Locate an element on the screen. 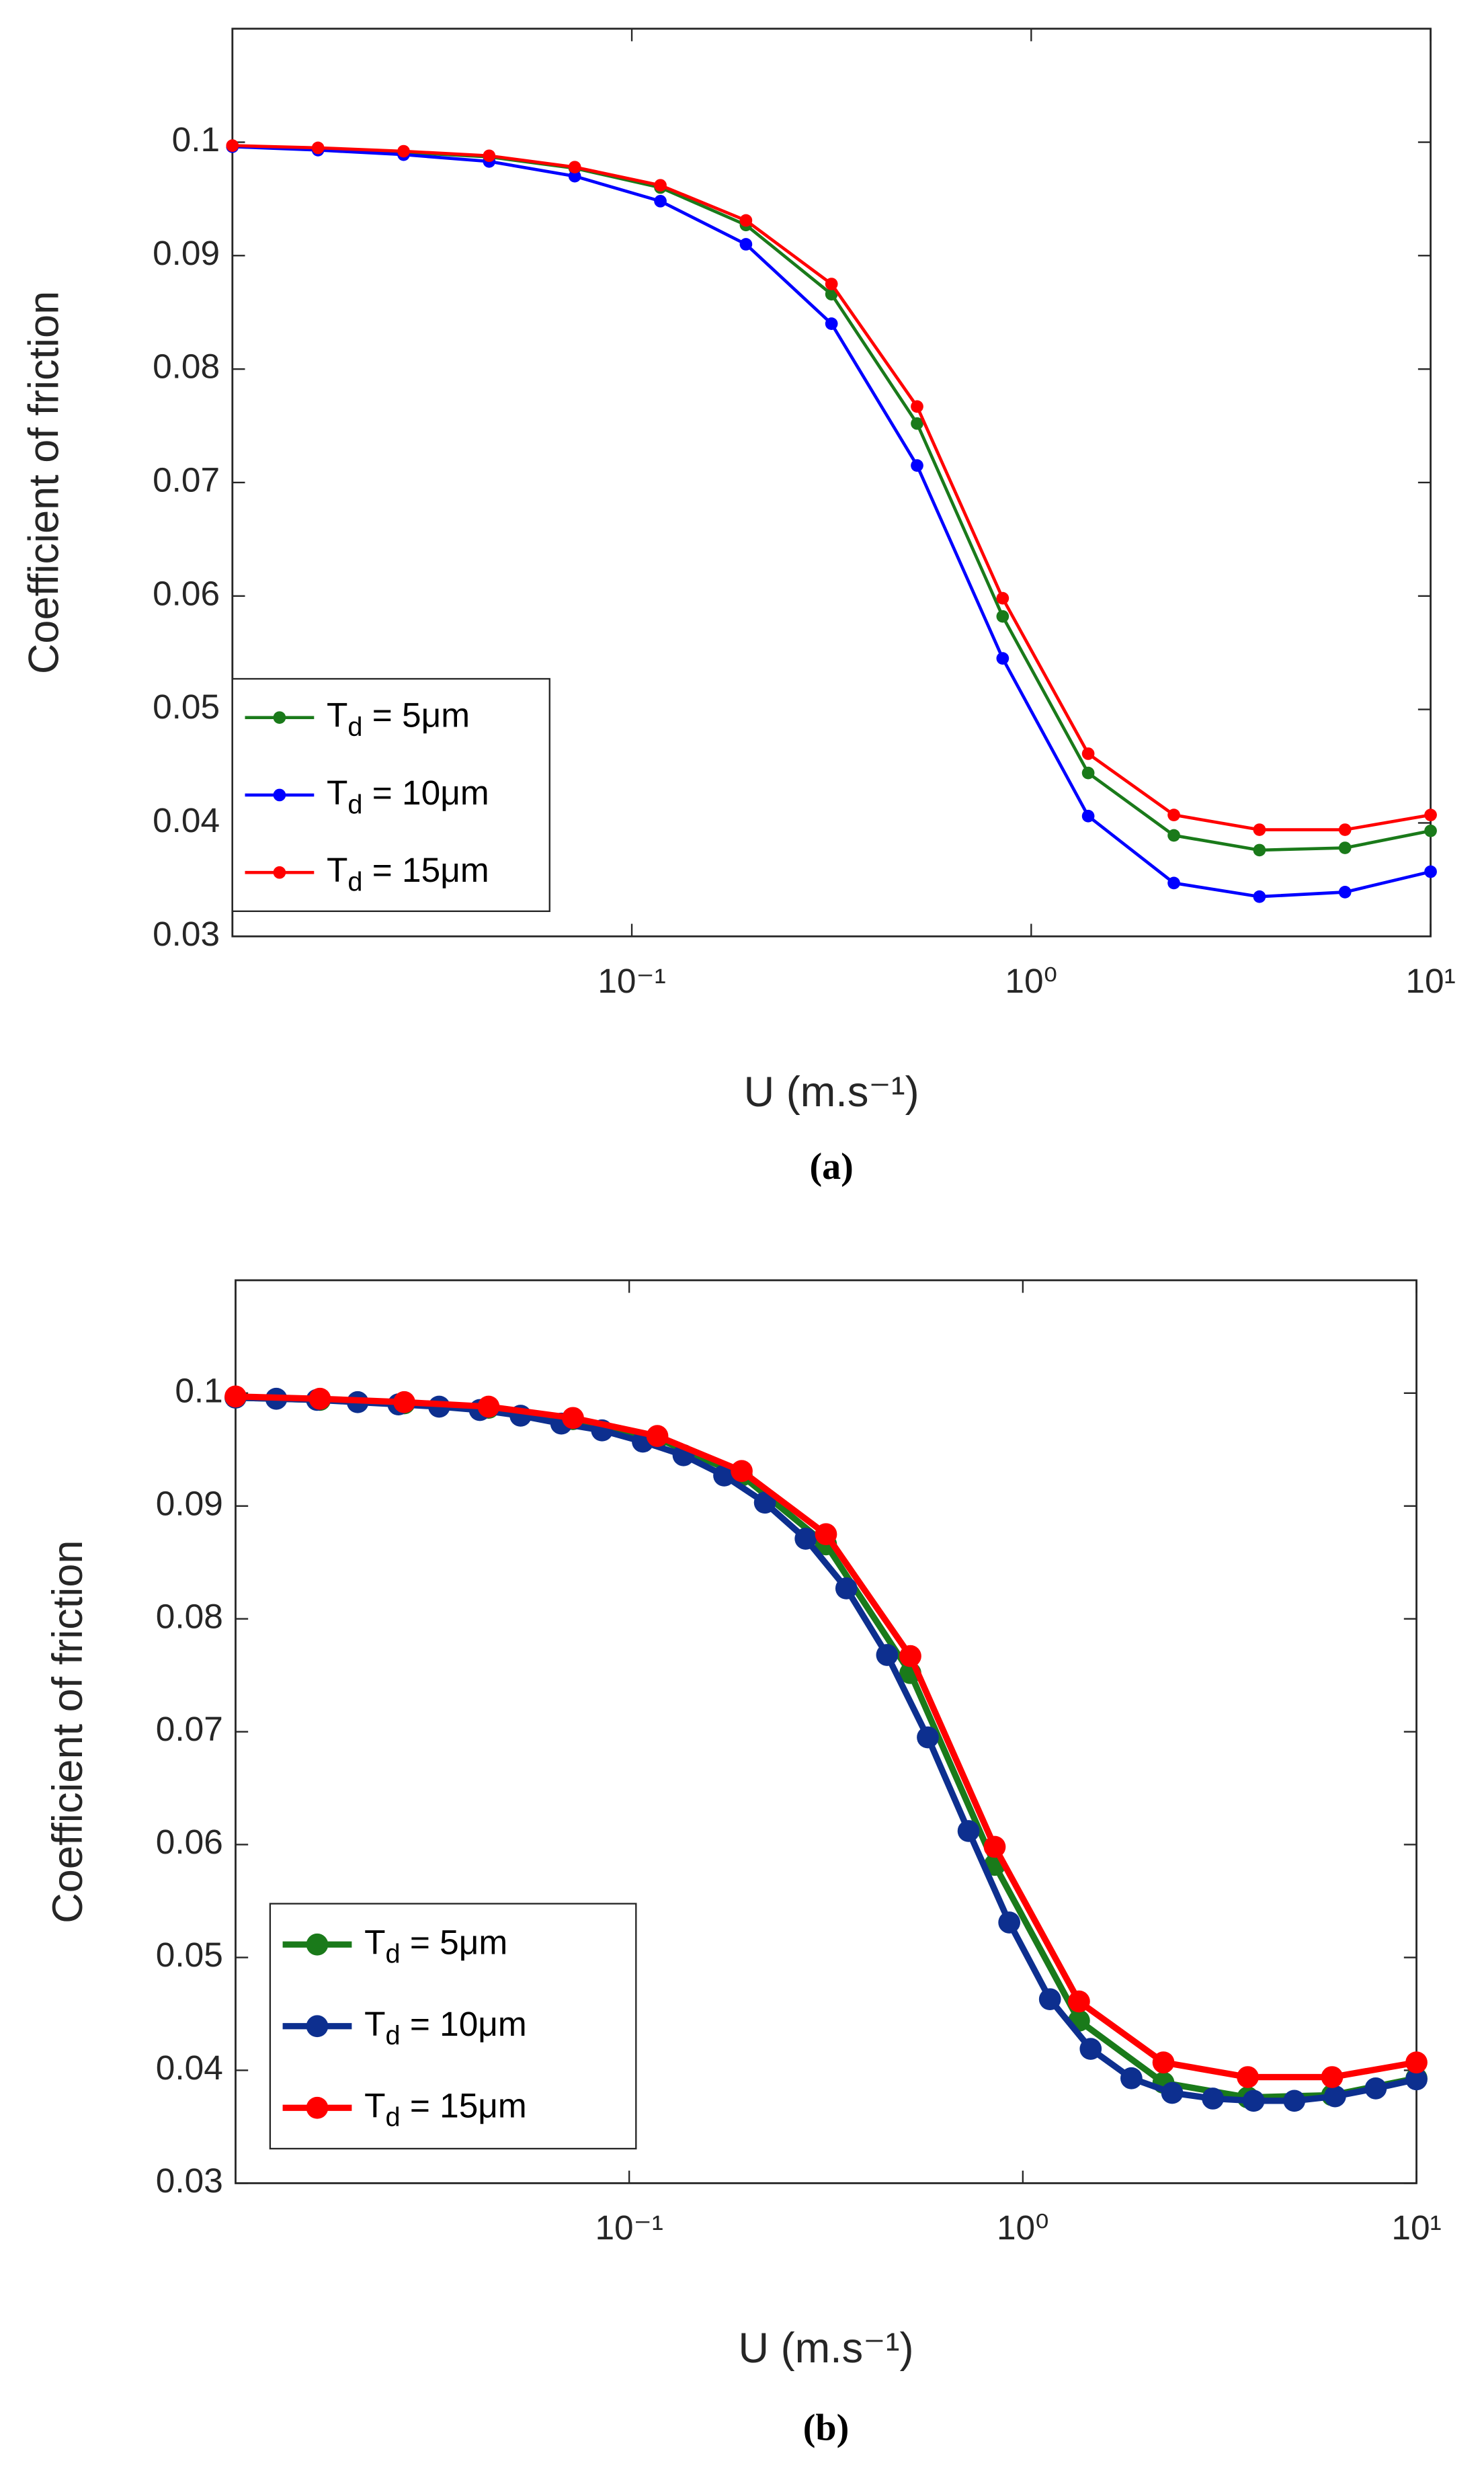 This screenshot has height=2482, width=1484. caption: (b) is located at coordinates (826, 2427).